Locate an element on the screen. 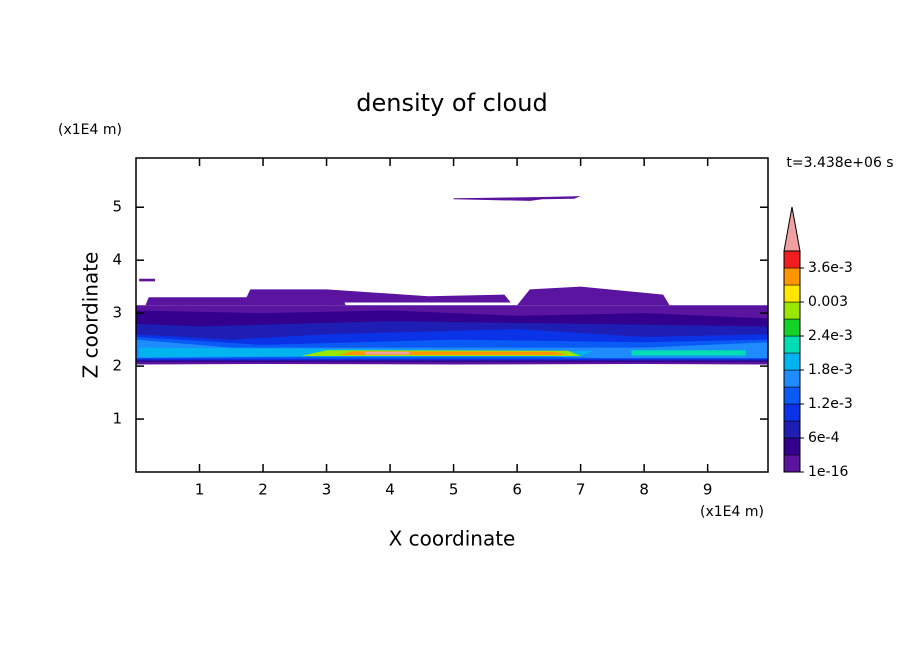  colorbar-tick-label: 1.8e-3 is located at coordinates (830, 370).